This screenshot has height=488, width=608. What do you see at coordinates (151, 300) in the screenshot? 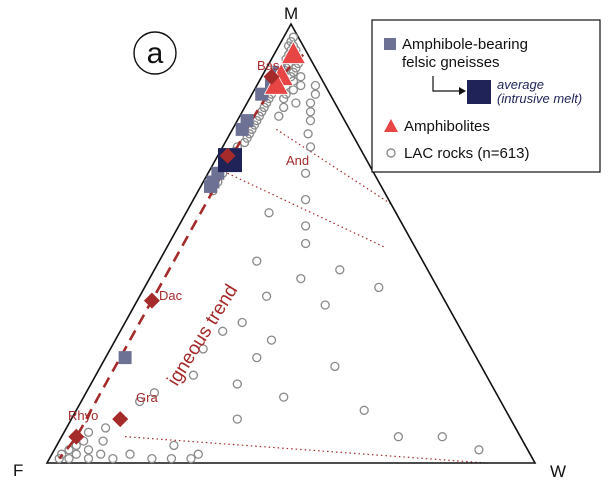
I see `reference-point-dac` at bounding box center [151, 300].